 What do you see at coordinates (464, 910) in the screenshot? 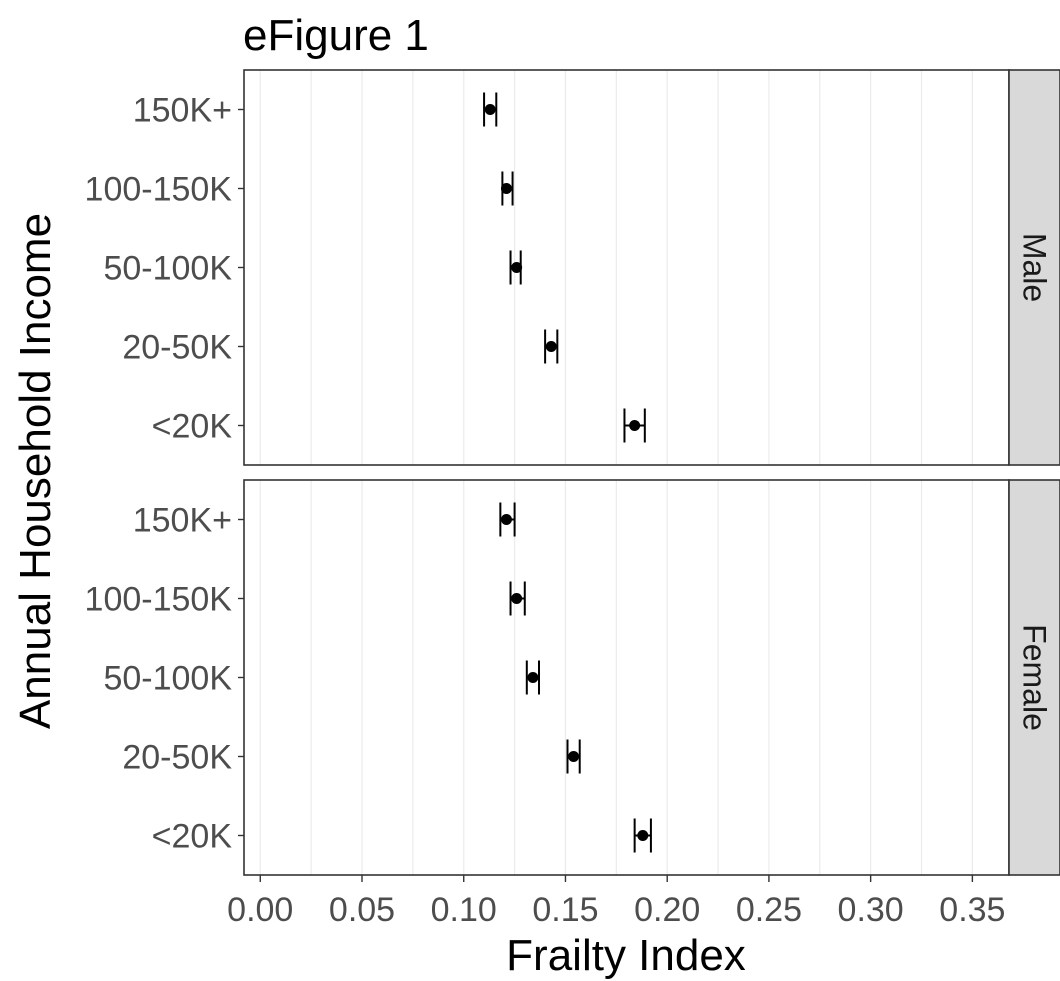
I see `x-tick-label: 0.10` at bounding box center [464, 910].